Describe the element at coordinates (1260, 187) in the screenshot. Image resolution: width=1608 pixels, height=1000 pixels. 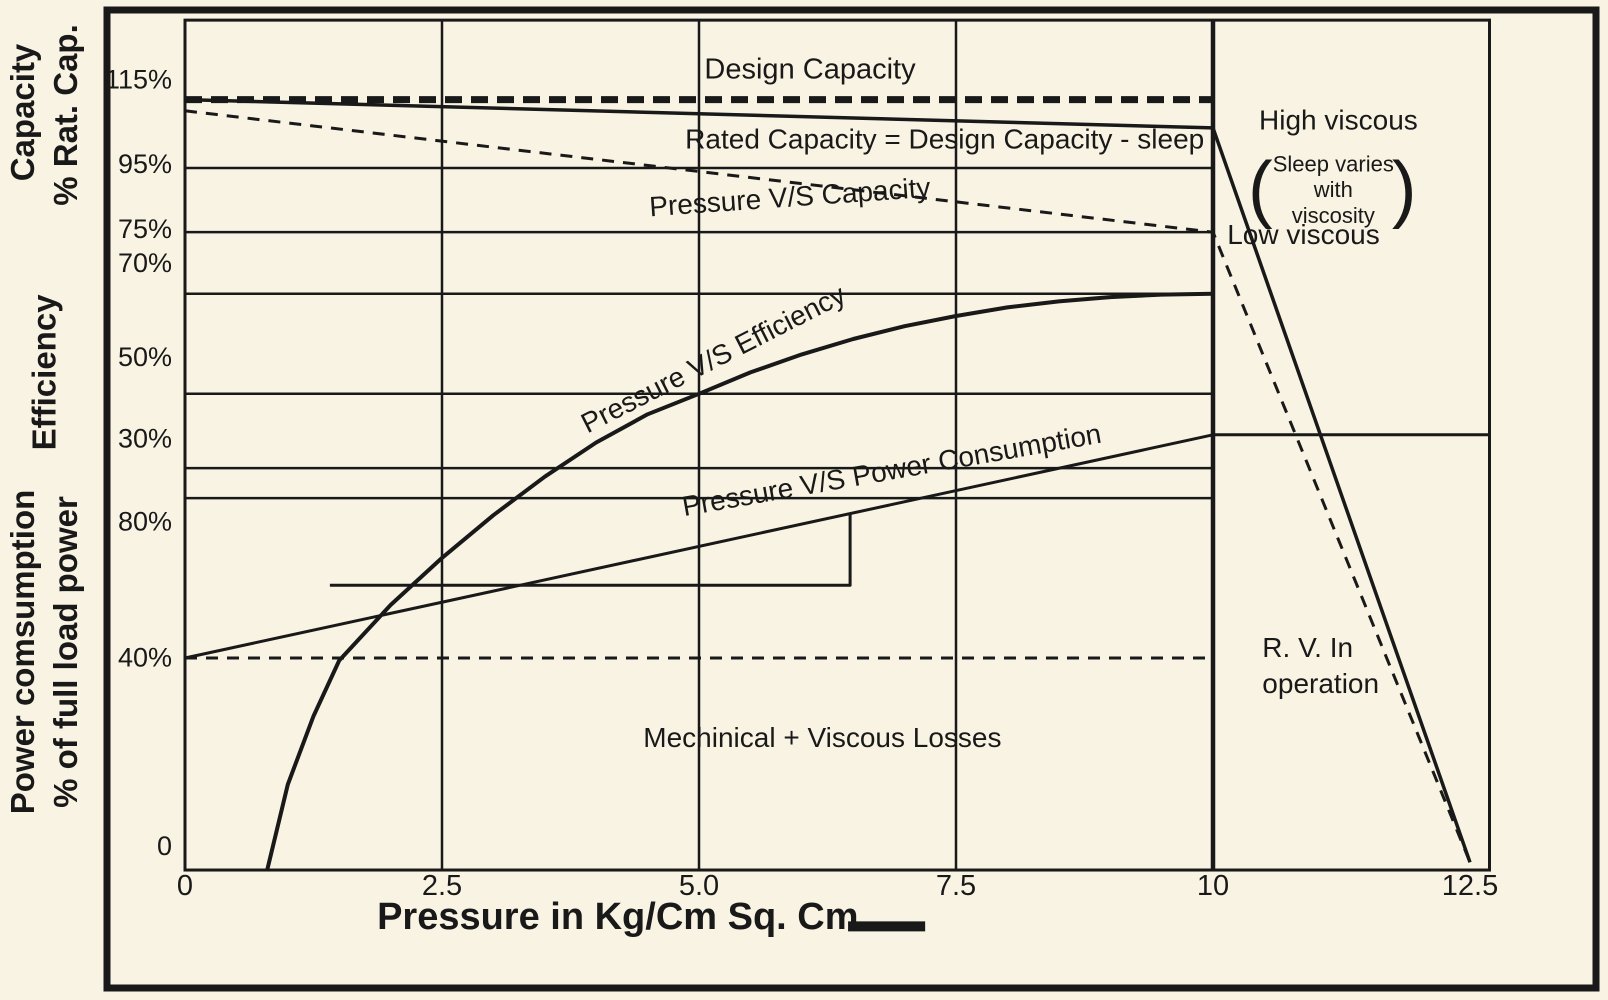
I see `label-paren-left: (` at that location.